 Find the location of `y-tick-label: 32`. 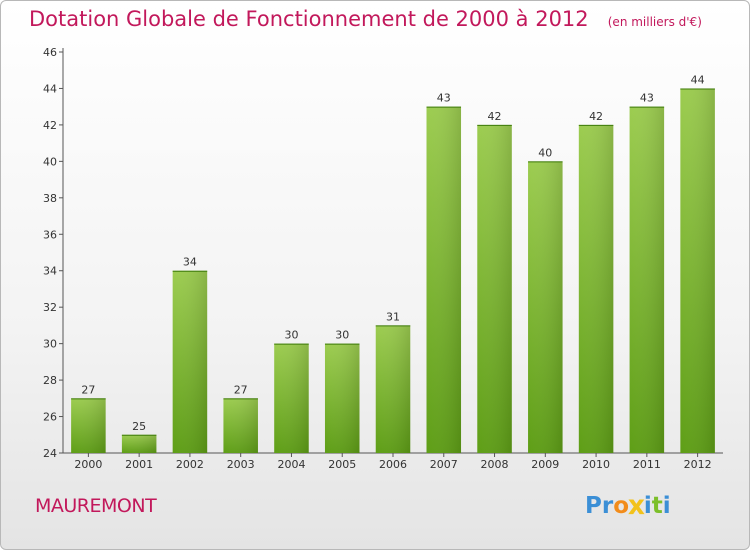

y-tick-label: 32 is located at coordinates (50, 307).